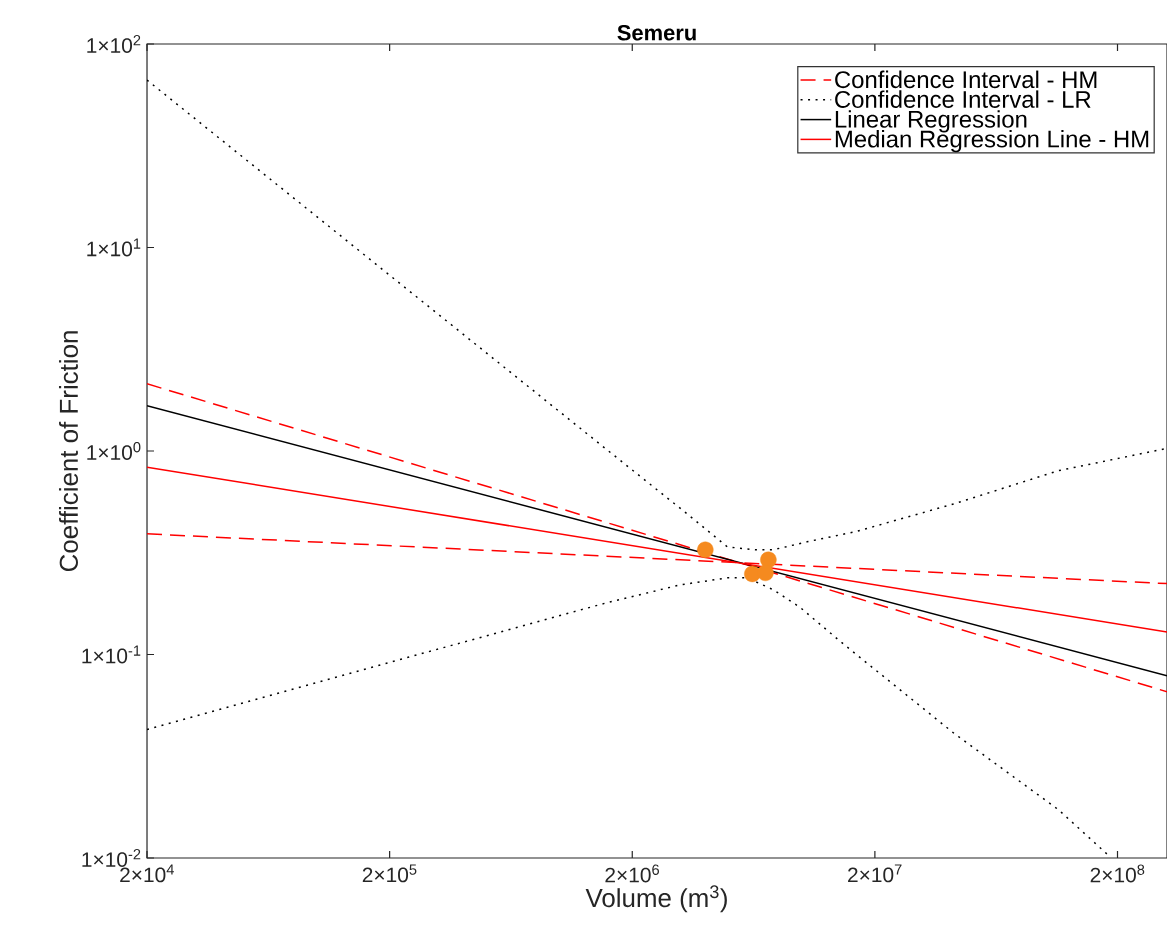 The image size is (1167, 945). What do you see at coordinates (966, 79) in the screenshot?
I see `legend-label: Confidence Interval - HM` at bounding box center [966, 79].